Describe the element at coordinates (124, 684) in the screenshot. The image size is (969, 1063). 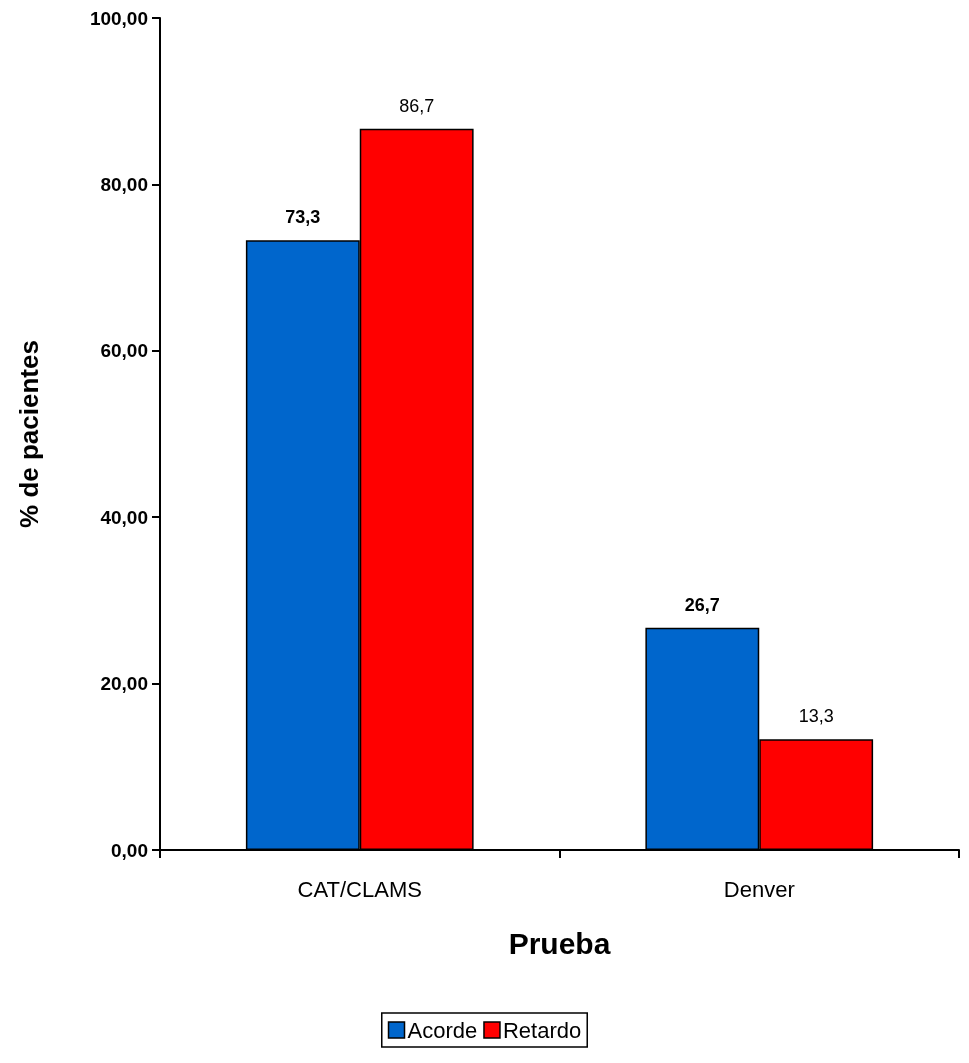
I see `y-tick-label: 20,00` at that location.